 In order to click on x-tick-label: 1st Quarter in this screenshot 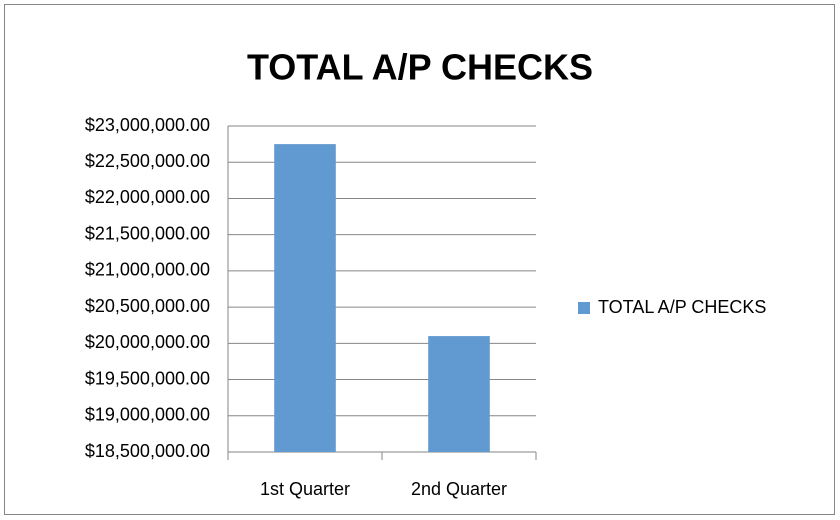, I will do `click(305, 489)`.